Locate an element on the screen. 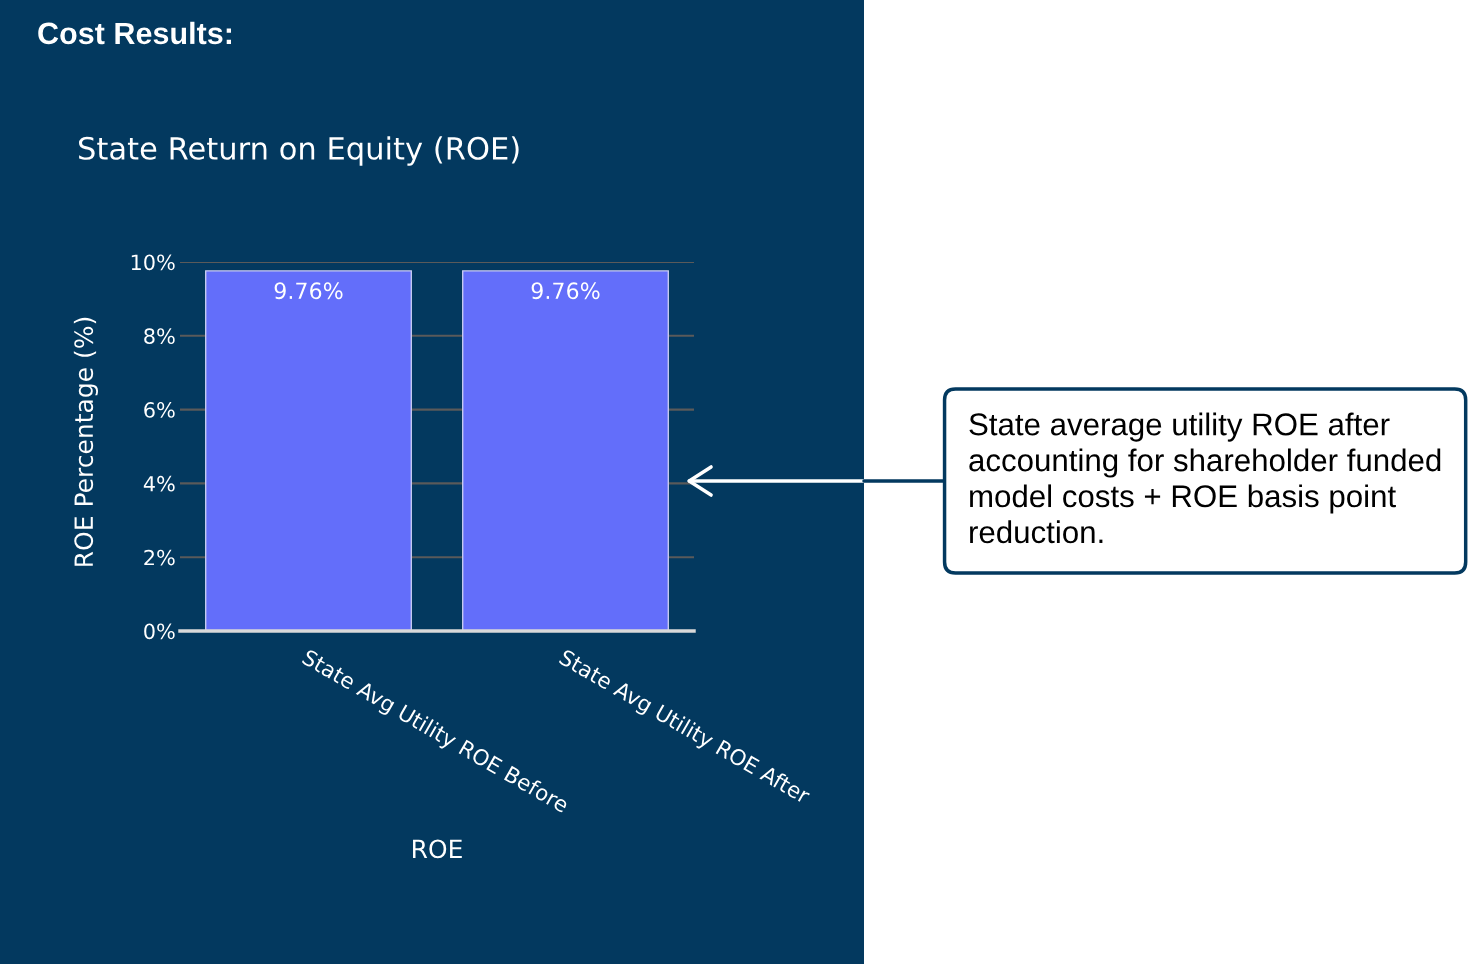  y-tick-label: 8% is located at coordinates (159, 336).